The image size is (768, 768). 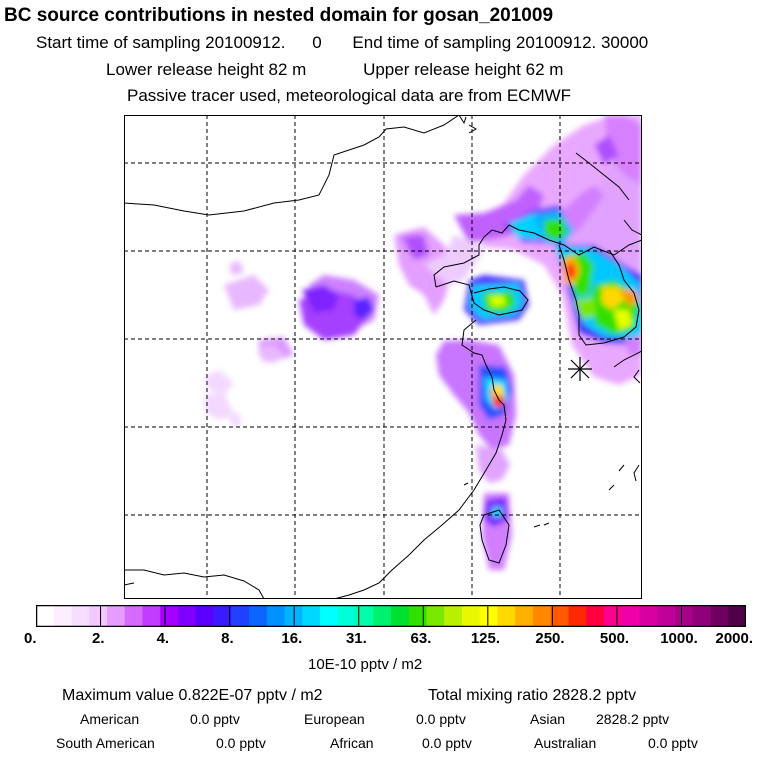 I want to click on european-value: 0.0 pptv, so click(x=441, y=719).